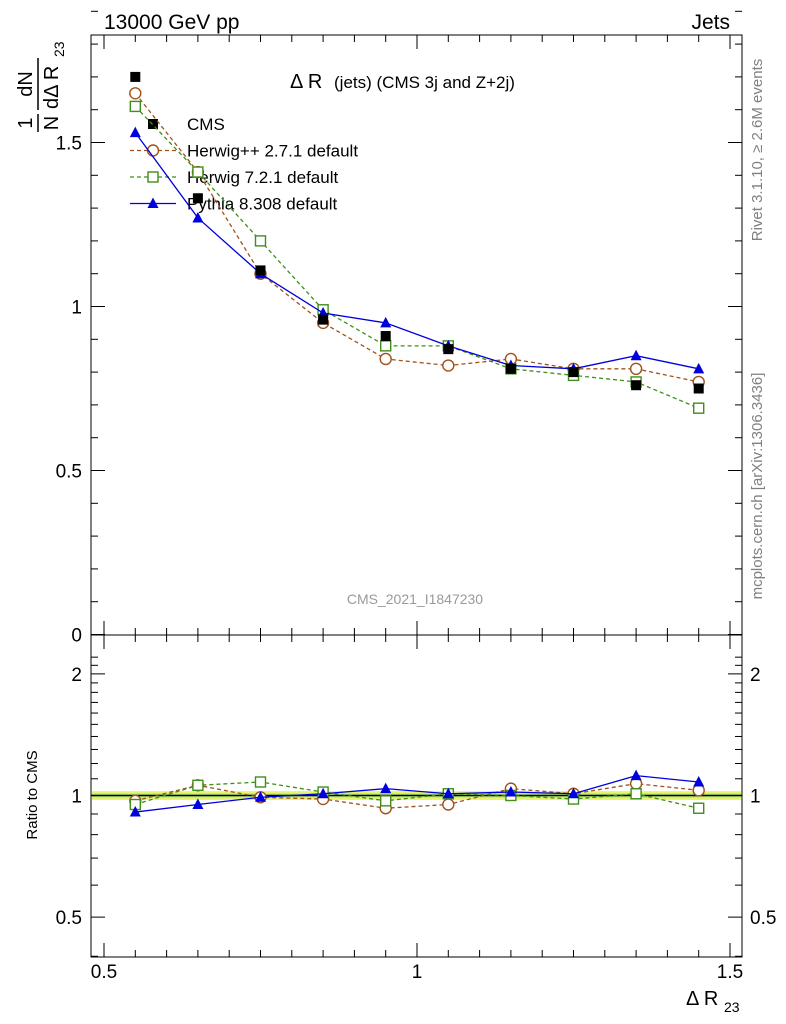 The width and height of the screenshot is (786, 1024). I want to click on ratio-series-line, so click(417, 793).